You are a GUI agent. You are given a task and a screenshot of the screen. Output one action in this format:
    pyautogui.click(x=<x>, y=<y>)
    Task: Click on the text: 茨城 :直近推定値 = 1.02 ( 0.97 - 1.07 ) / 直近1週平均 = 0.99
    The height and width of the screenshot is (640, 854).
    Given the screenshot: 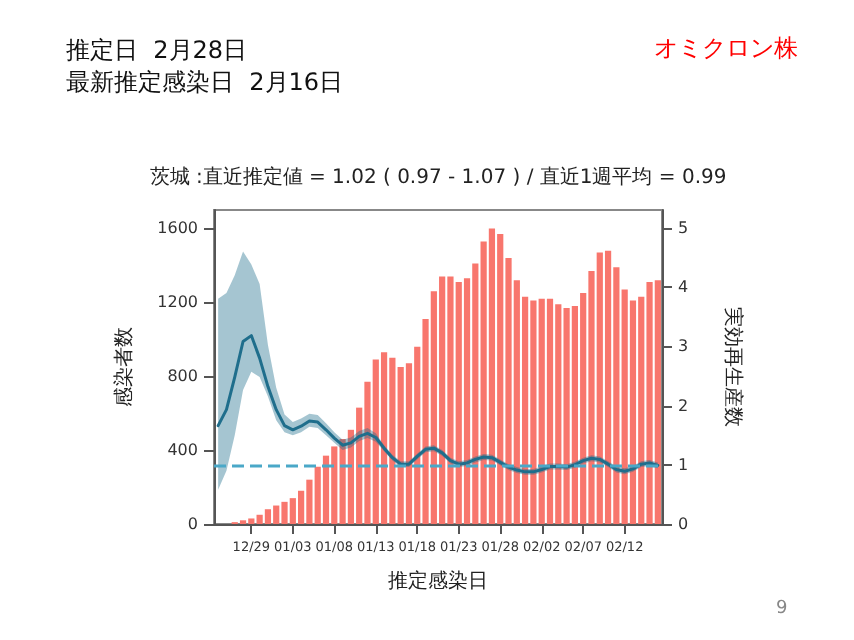 What is the action you would take?
    pyautogui.click(x=438, y=177)
    